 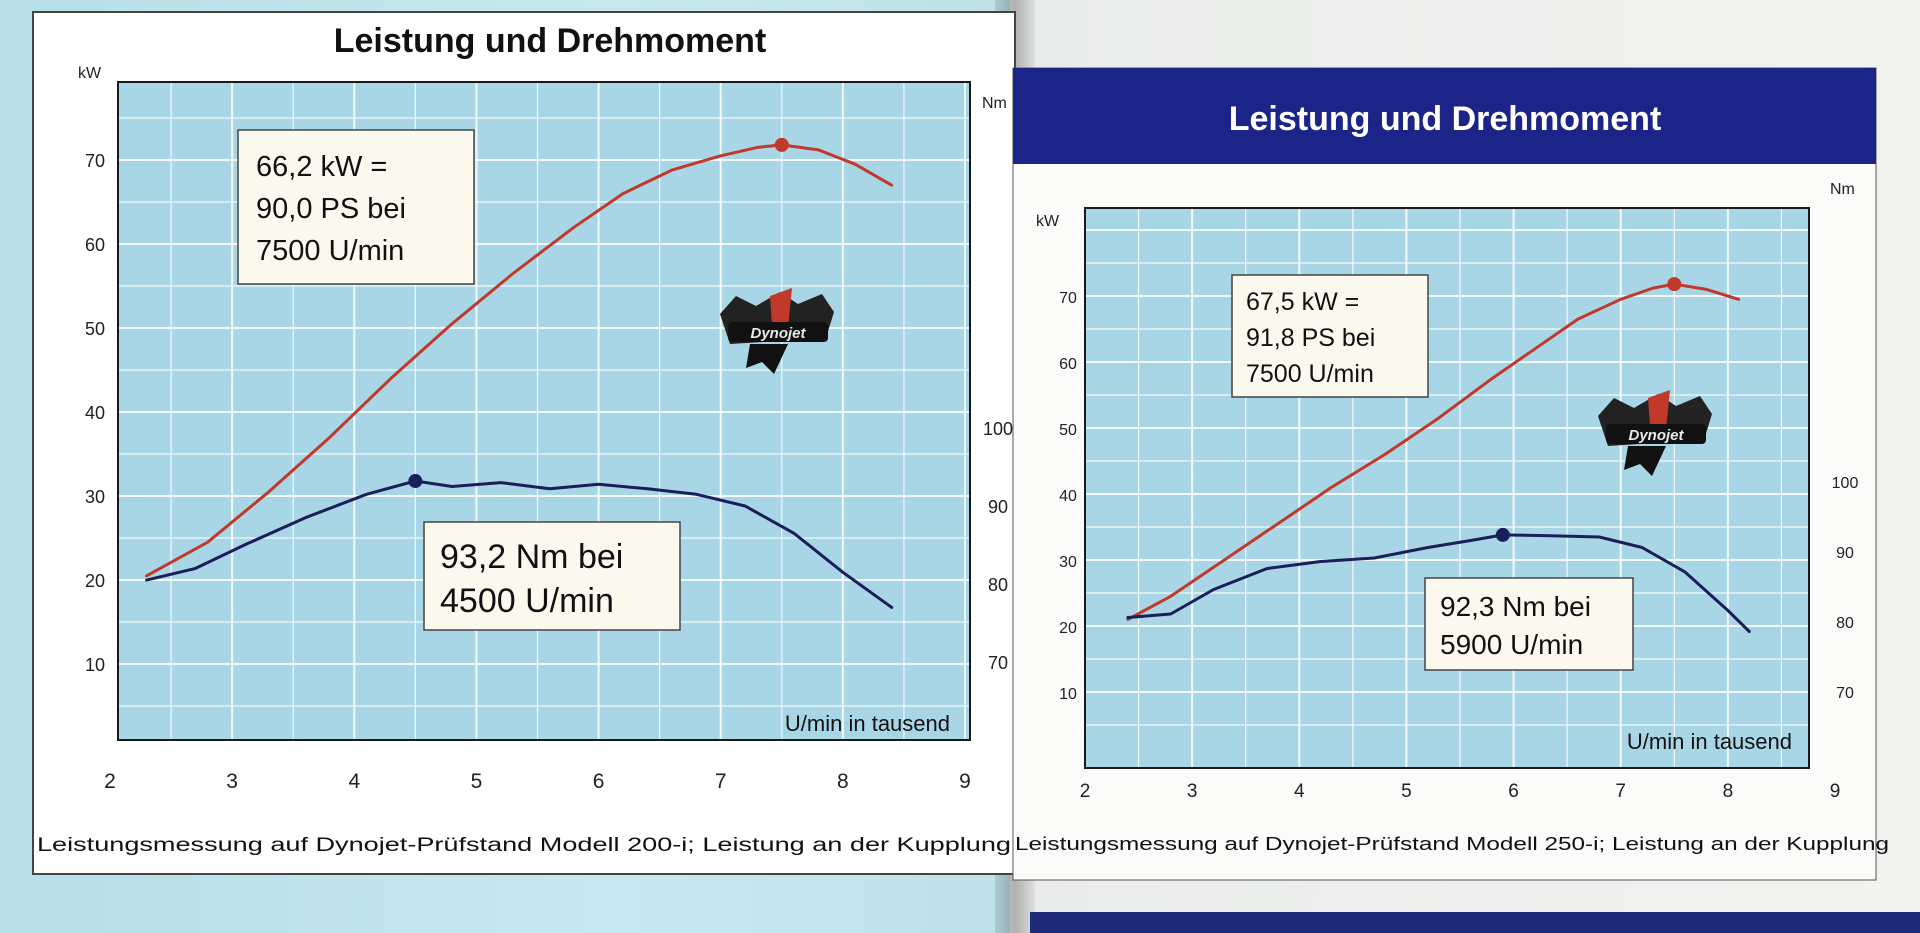 What do you see at coordinates (1845, 588) in the screenshot?
I see `chart-right-yticks-right: 70 80 90 100` at bounding box center [1845, 588].